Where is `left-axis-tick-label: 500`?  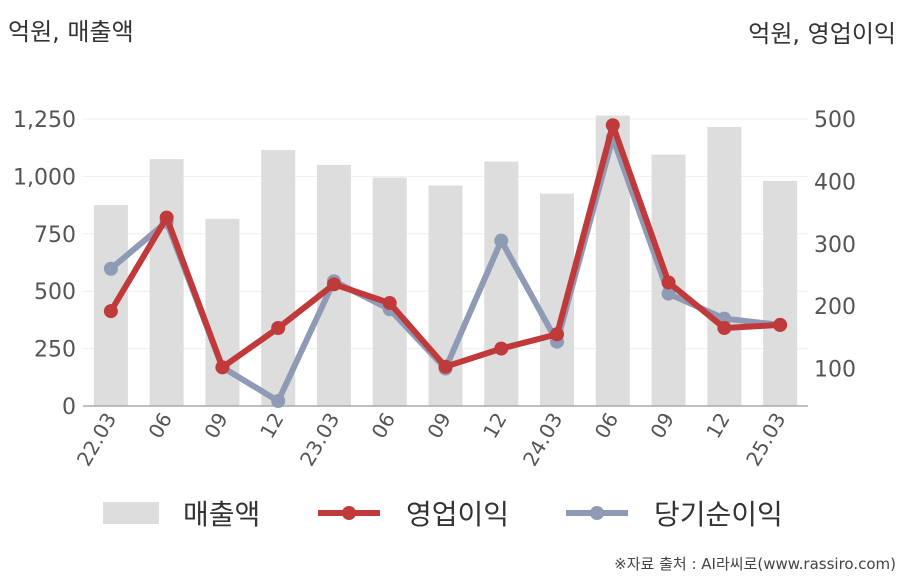 left-axis-tick-label: 500 is located at coordinates (55, 292).